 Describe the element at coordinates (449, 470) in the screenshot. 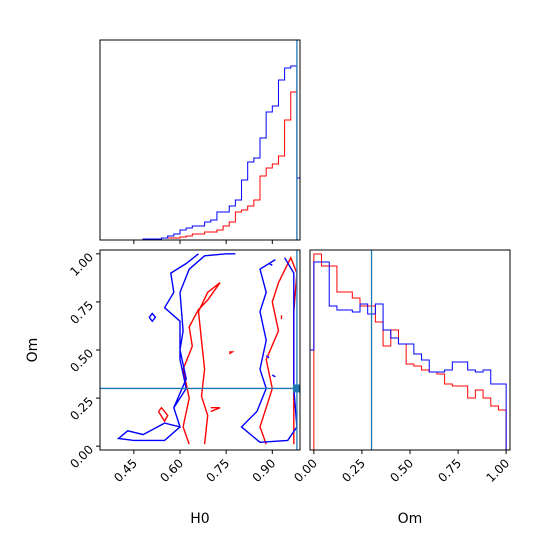

I see `om-xtick-label: 0.75` at that location.